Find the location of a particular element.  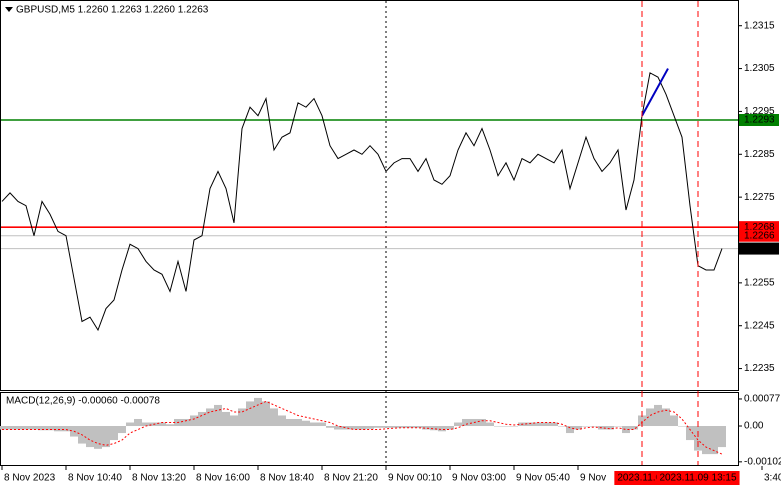

y-tick-label: 1.2295 is located at coordinates (759, 111).